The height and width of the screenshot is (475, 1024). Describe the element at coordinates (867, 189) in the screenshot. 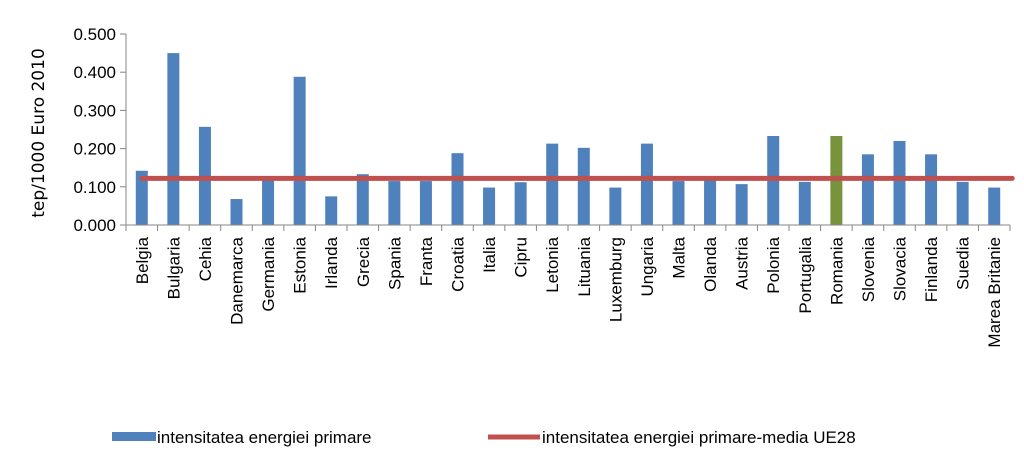

I see `bar-slovenia` at that location.